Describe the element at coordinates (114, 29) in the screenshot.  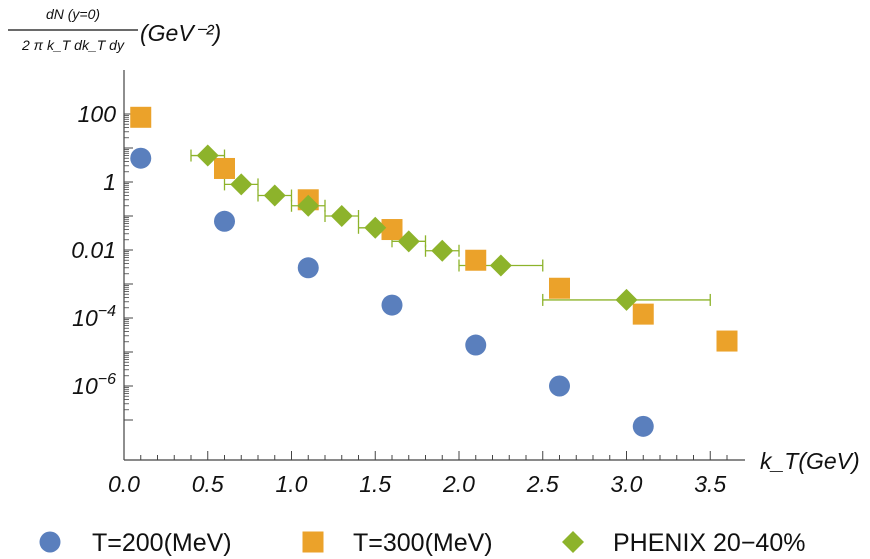
I see `y-axis-label: dN (y=0) 2 π k_T dk_T dy (GeV⁻²)` at that location.